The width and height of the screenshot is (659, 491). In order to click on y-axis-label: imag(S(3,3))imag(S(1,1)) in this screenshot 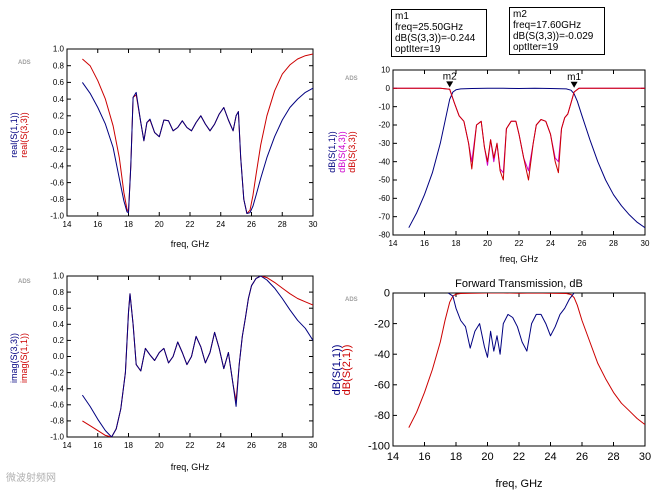, I will do `click(19, 358)`.